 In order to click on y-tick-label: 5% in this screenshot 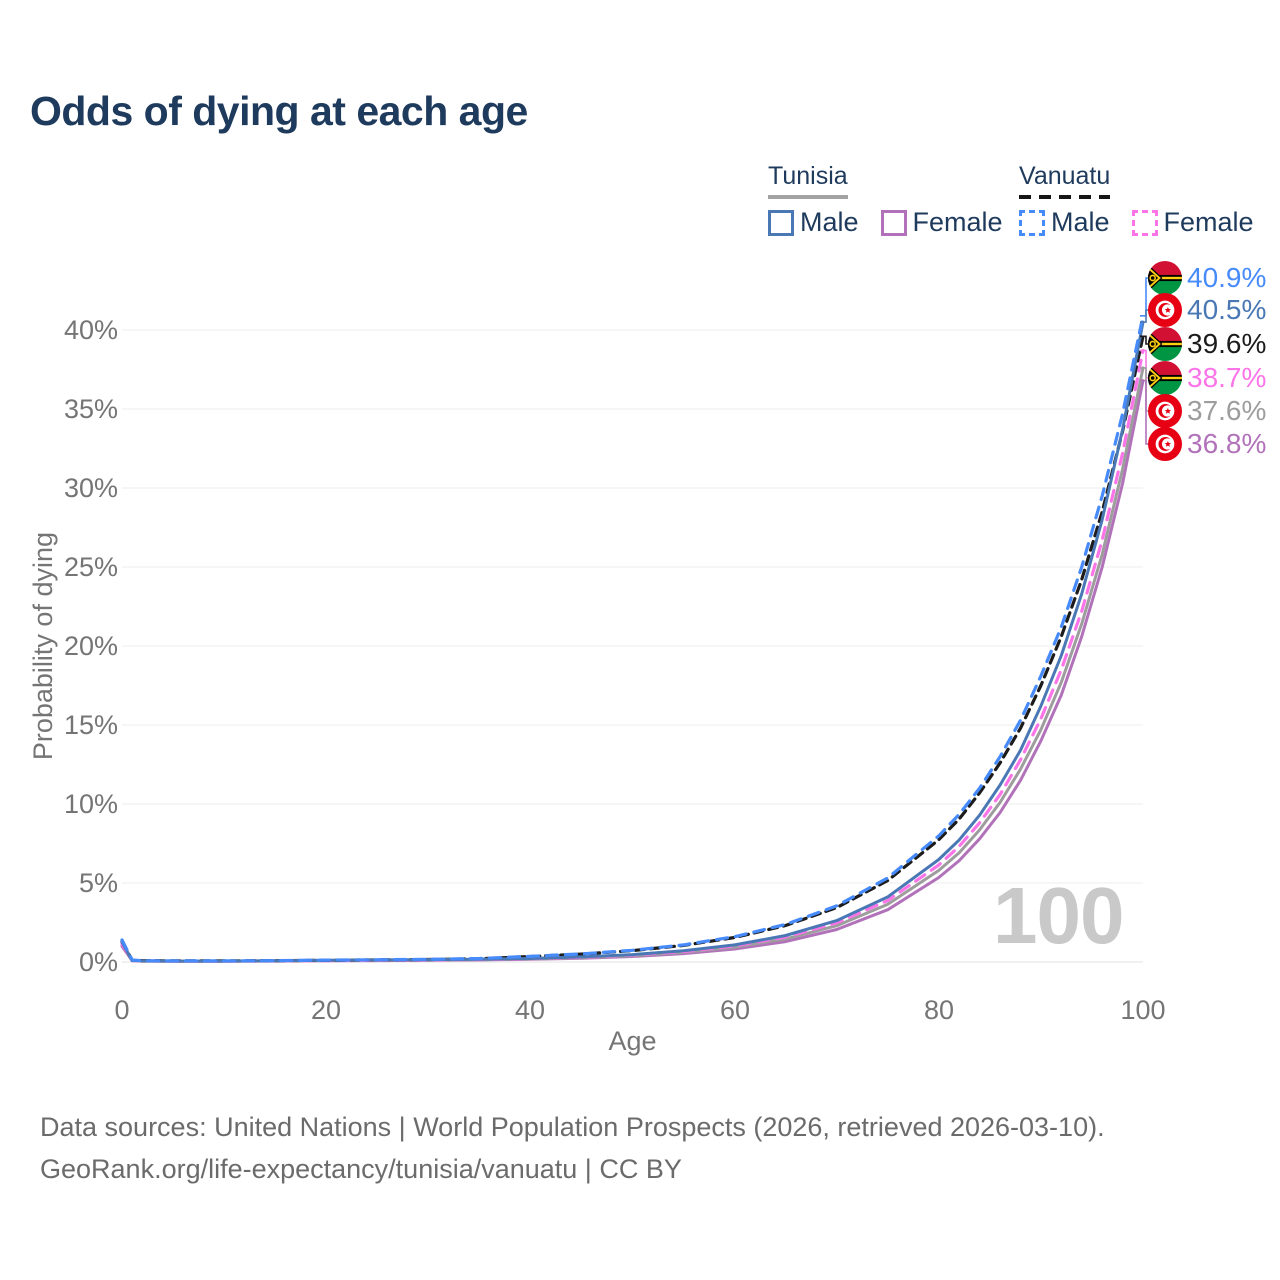, I will do `click(98, 883)`.